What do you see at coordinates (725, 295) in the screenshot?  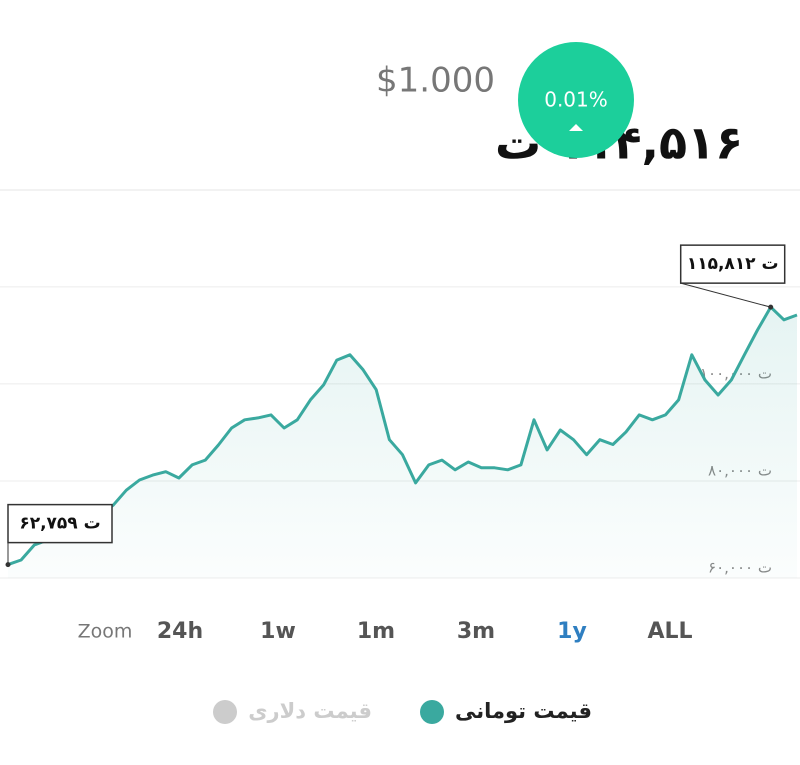 I see `annotation-connector` at bounding box center [725, 295].